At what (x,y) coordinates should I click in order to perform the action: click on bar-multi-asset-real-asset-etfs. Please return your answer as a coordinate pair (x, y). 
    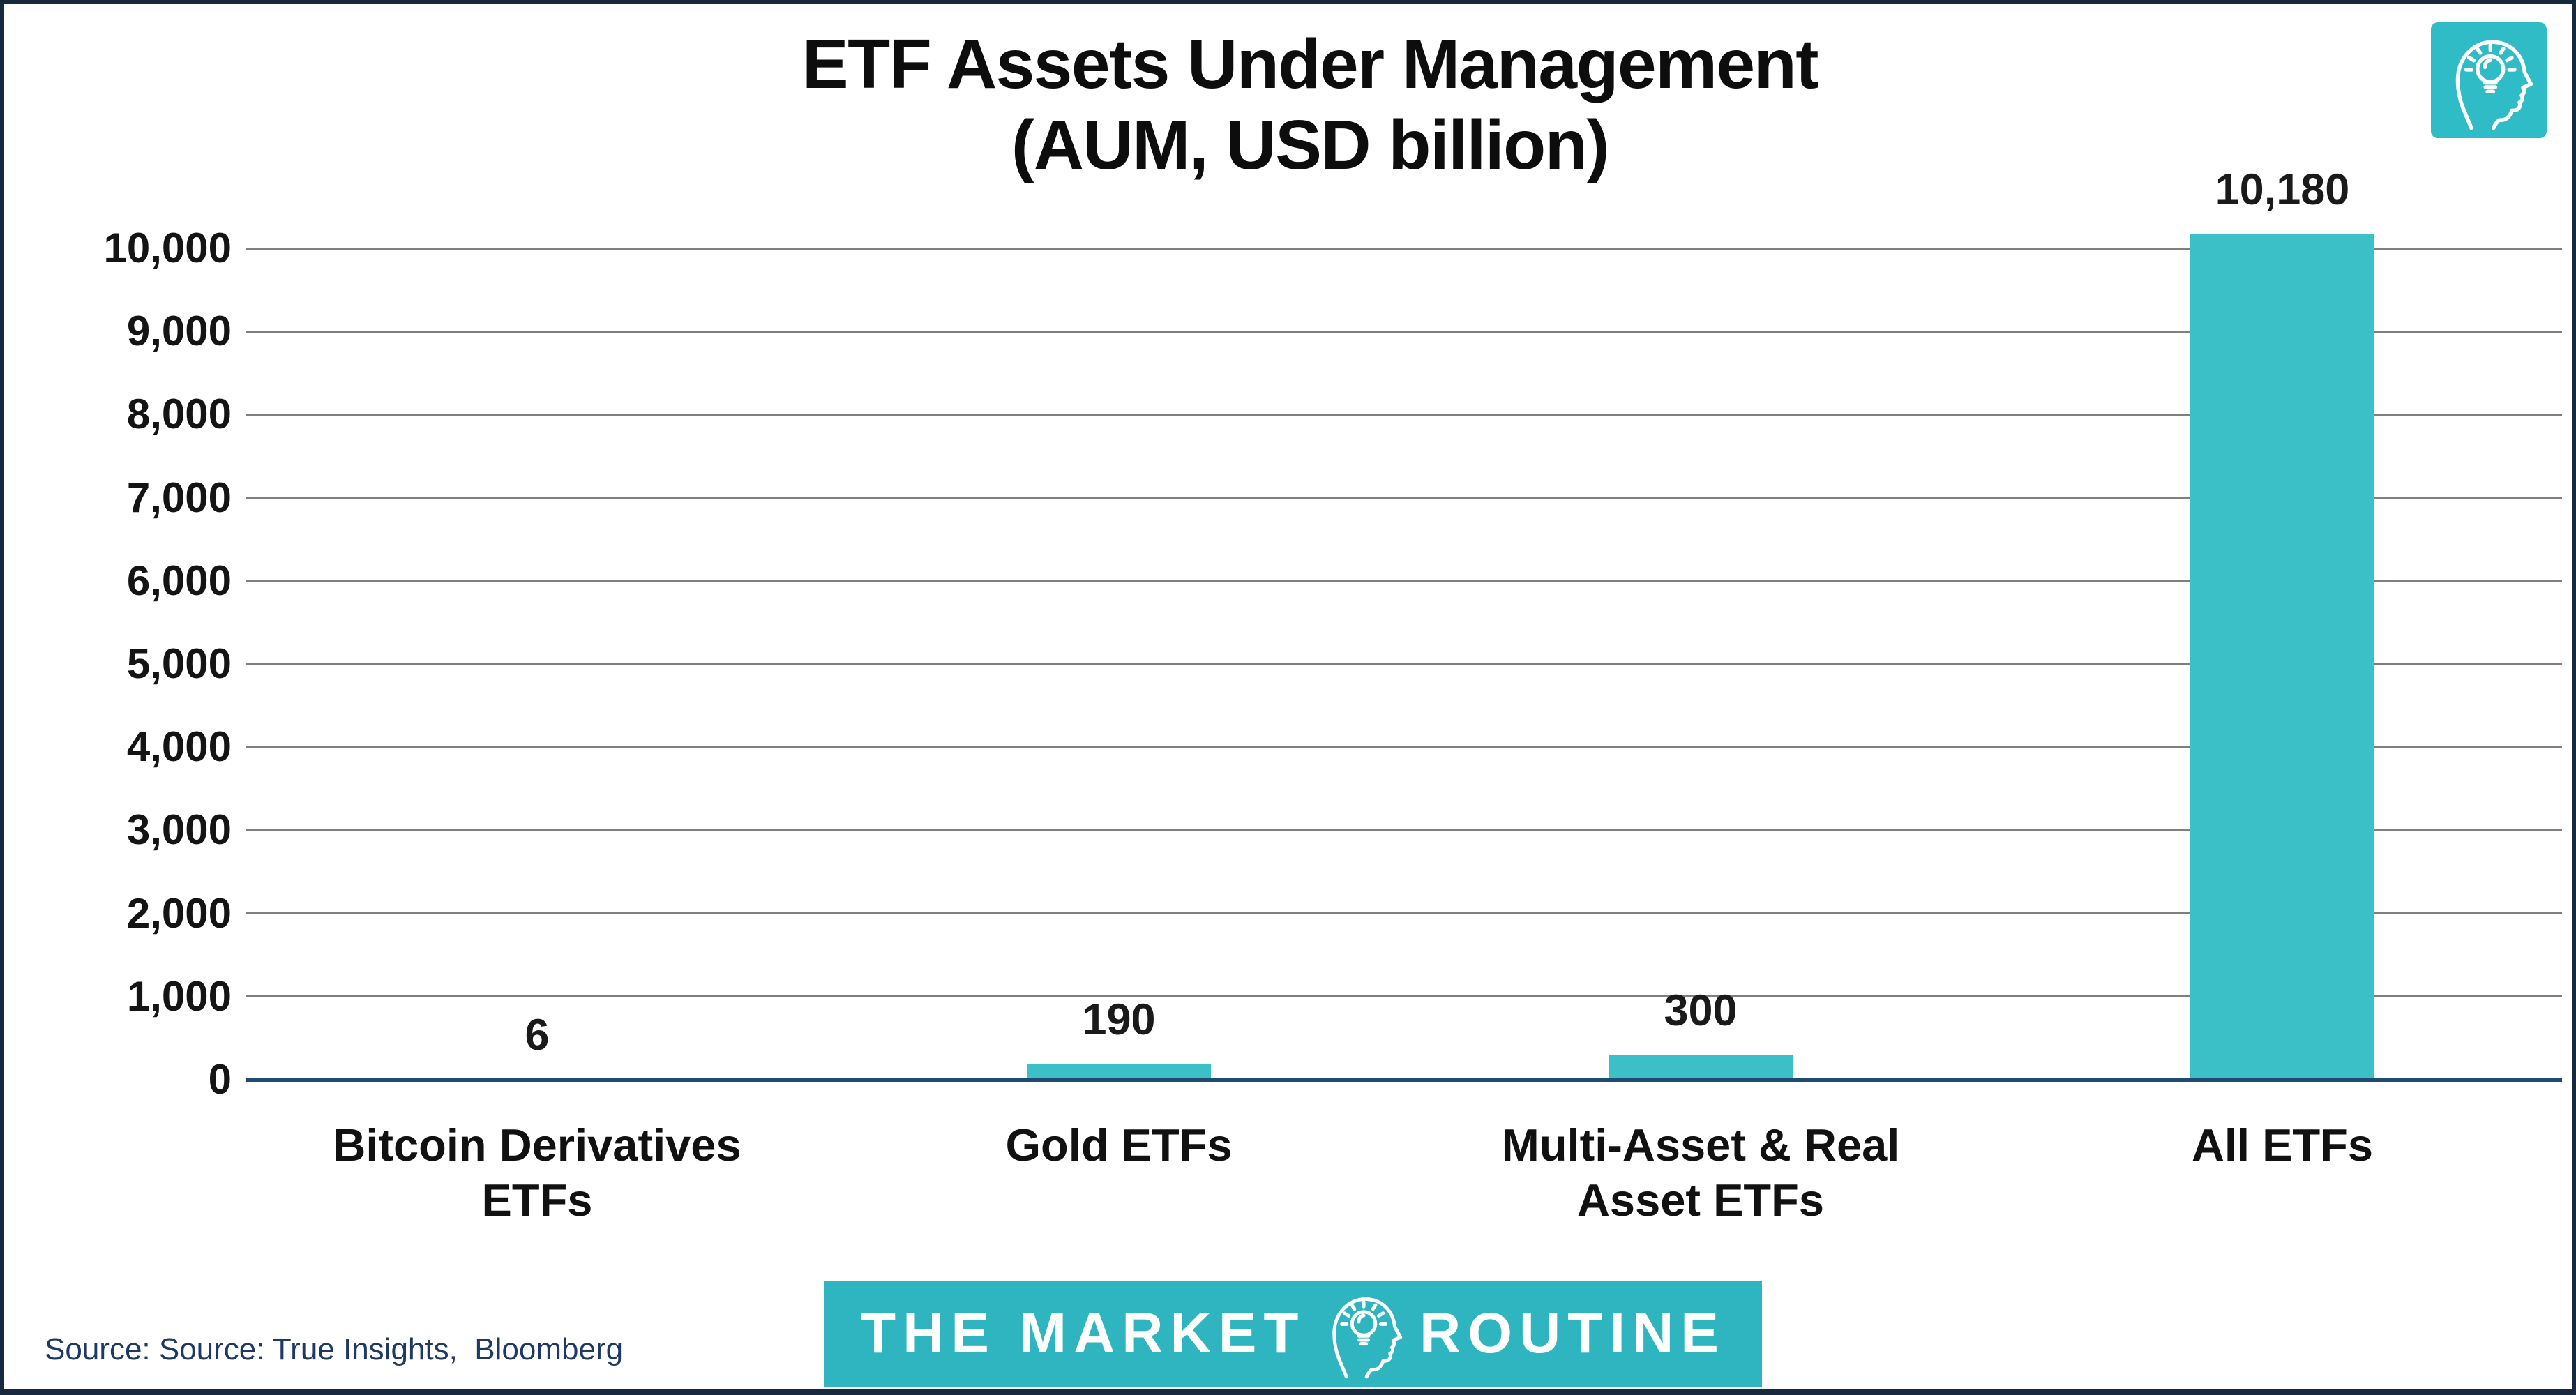
    Looking at the image, I should click on (1701, 1067).